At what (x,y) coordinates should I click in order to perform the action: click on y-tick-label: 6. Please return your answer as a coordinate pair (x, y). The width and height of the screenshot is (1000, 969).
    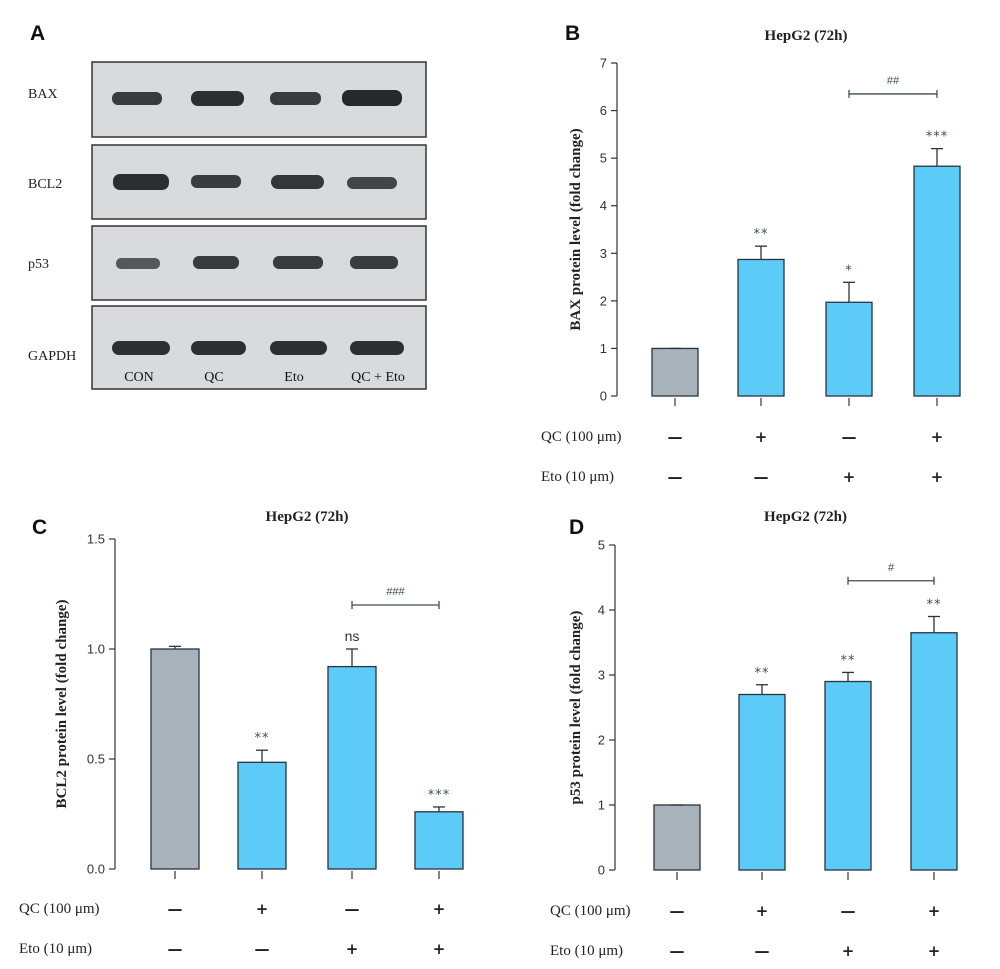
    Looking at the image, I should click on (603, 110).